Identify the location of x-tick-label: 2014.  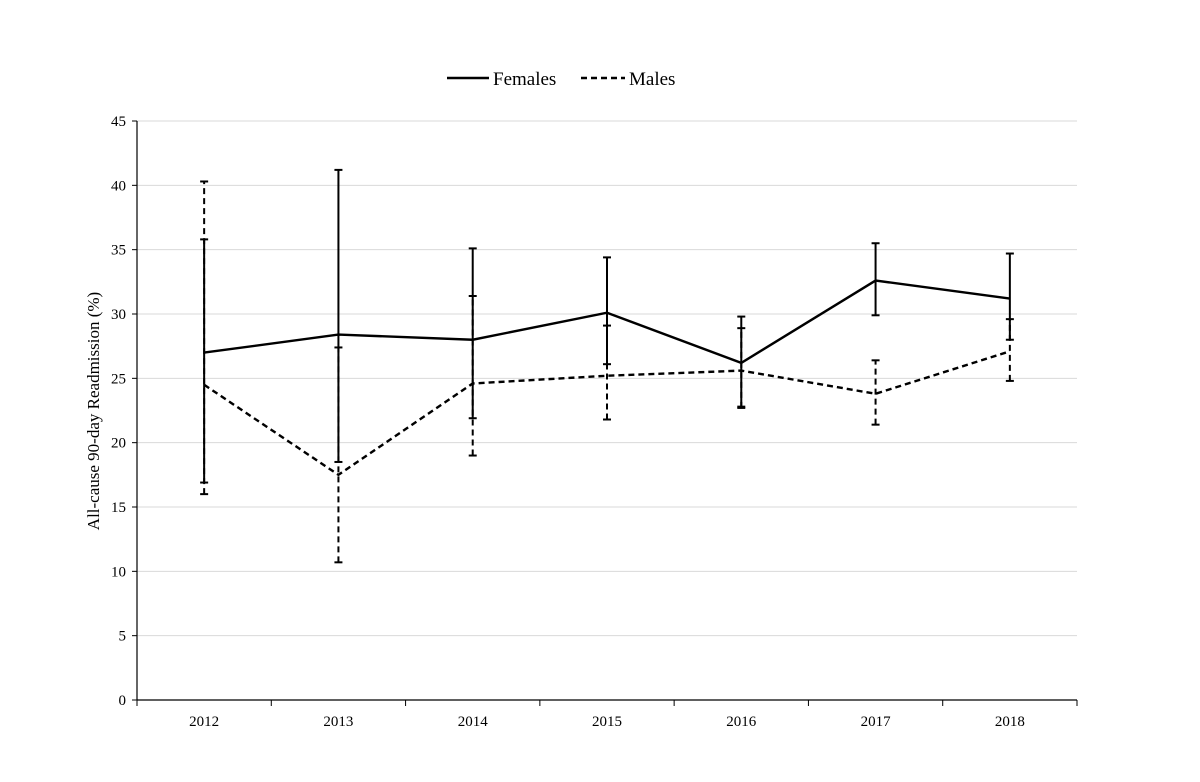
(473, 722).